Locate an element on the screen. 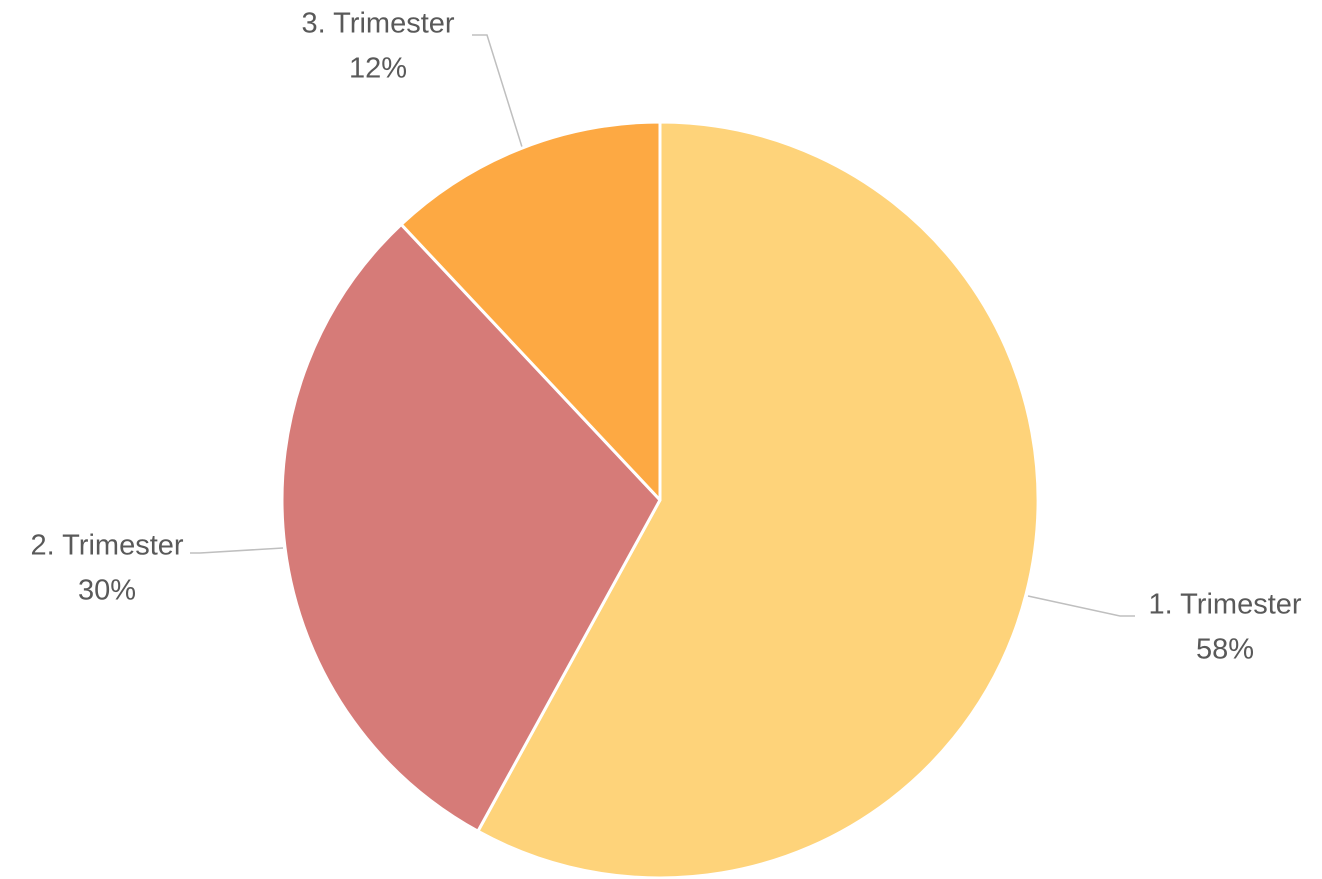 The image size is (1322, 879). value-label: 12% is located at coordinates (378, 69).